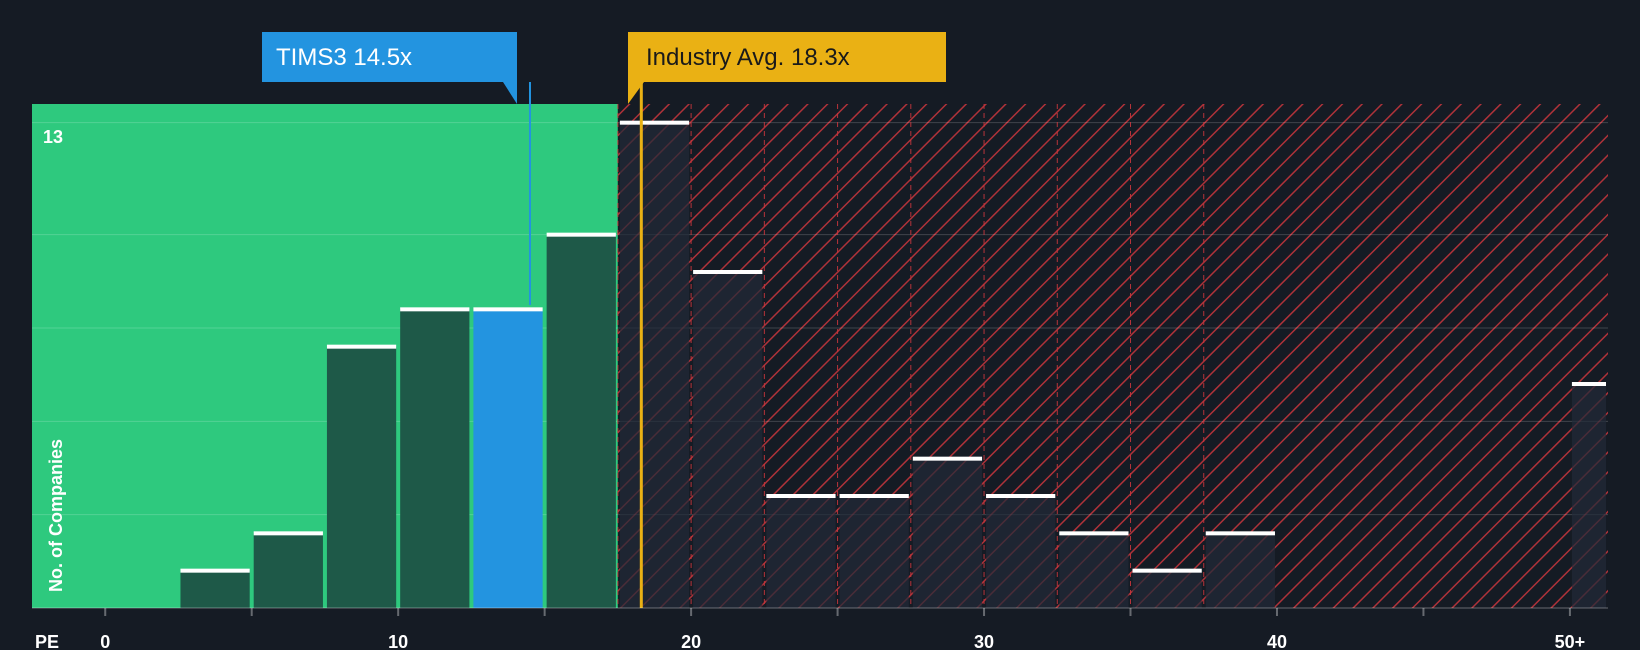 The width and height of the screenshot is (1640, 650). I want to click on y-max-label: 13, so click(53, 137).